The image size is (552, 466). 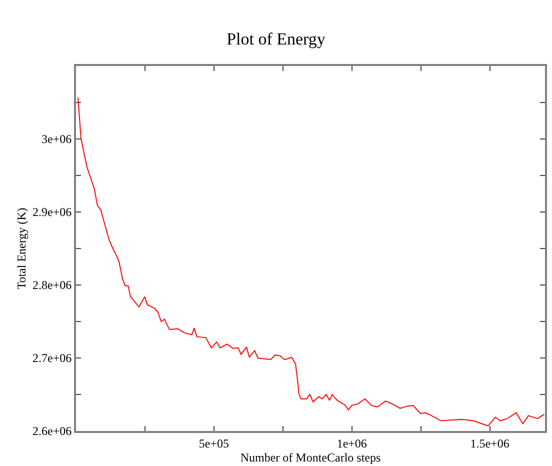 I want to click on y-axis-title: Total Energy (K), so click(x=21, y=249).